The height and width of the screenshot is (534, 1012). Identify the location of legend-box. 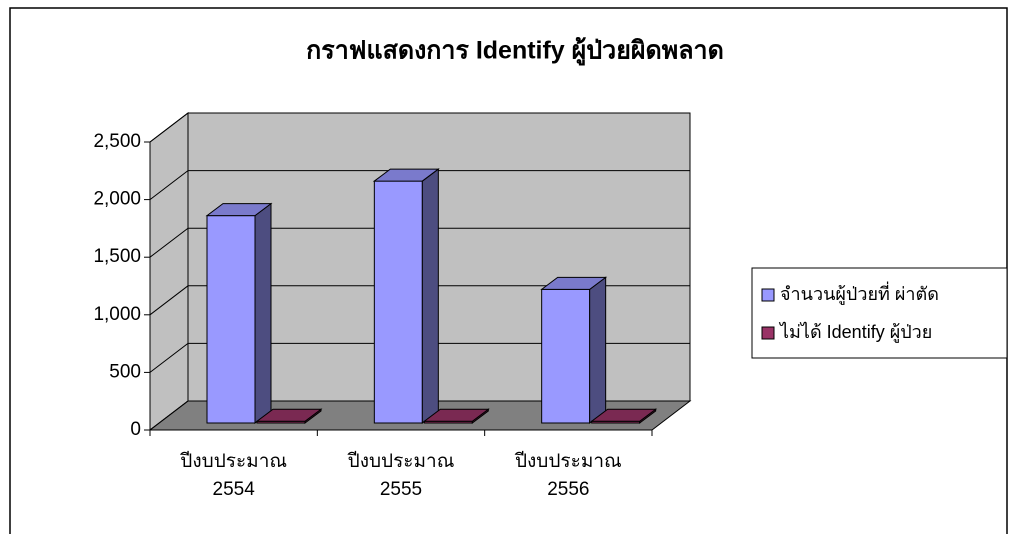
(879, 313).